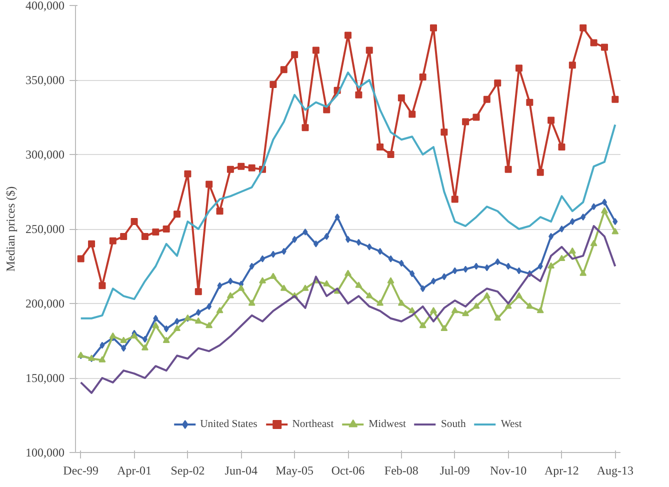 The height and width of the screenshot is (487, 669). What do you see at coordinates (348, 471) in the screenshot?
I see `x-tick-label: Oct-06` at bounding box center [348, 471].